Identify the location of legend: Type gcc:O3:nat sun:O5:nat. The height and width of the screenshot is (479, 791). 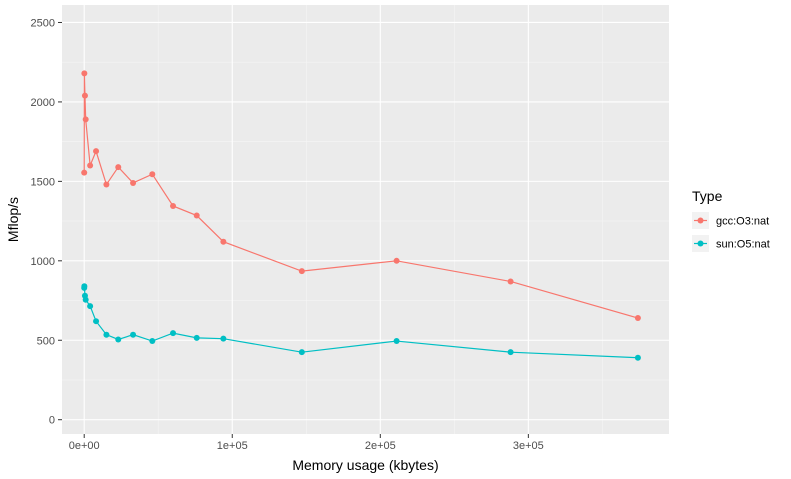
(731, 220).